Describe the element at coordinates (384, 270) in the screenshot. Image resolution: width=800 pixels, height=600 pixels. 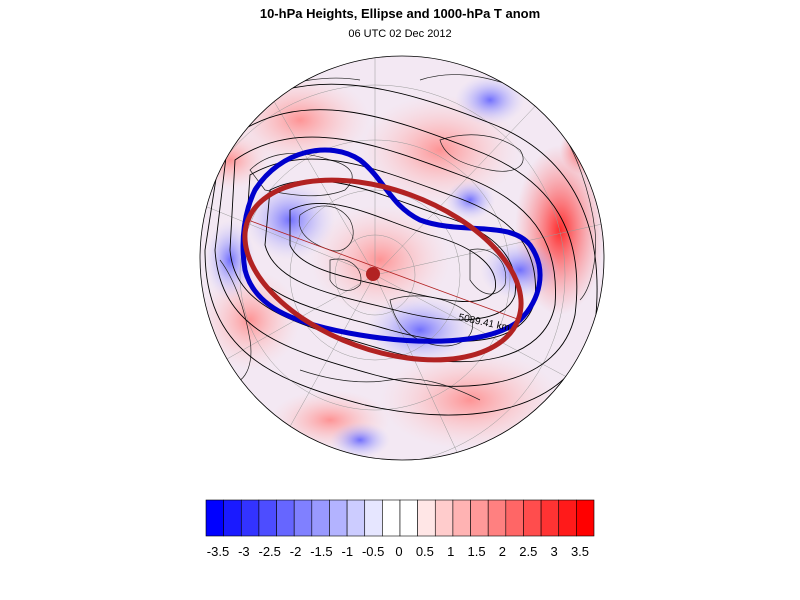
I see `ellipse-major-axis` at that location.